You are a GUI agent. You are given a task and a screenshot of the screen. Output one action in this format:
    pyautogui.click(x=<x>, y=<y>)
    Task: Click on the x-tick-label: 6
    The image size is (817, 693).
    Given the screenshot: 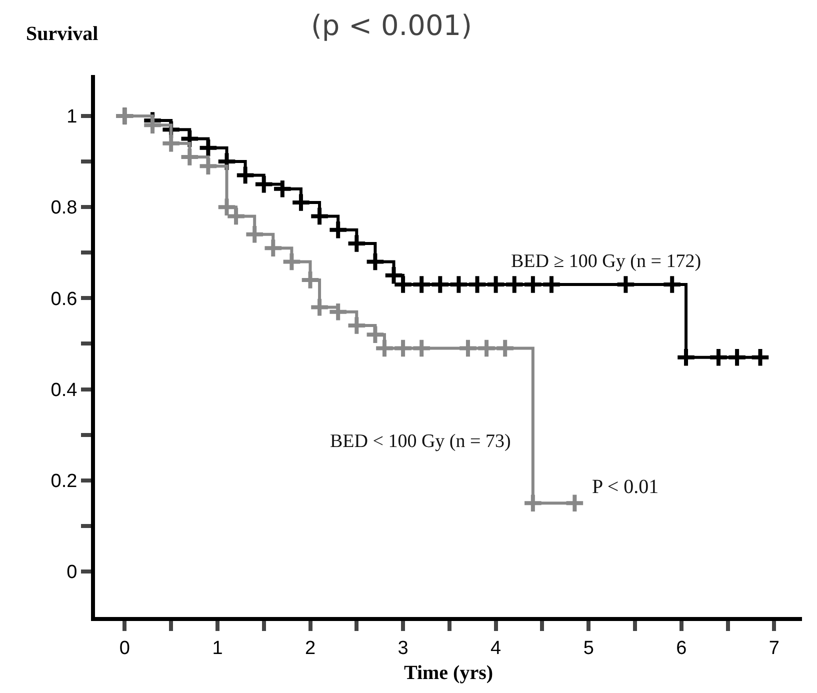 What is the action you would take?
    pyautogui.click(x=681, y=648)
    